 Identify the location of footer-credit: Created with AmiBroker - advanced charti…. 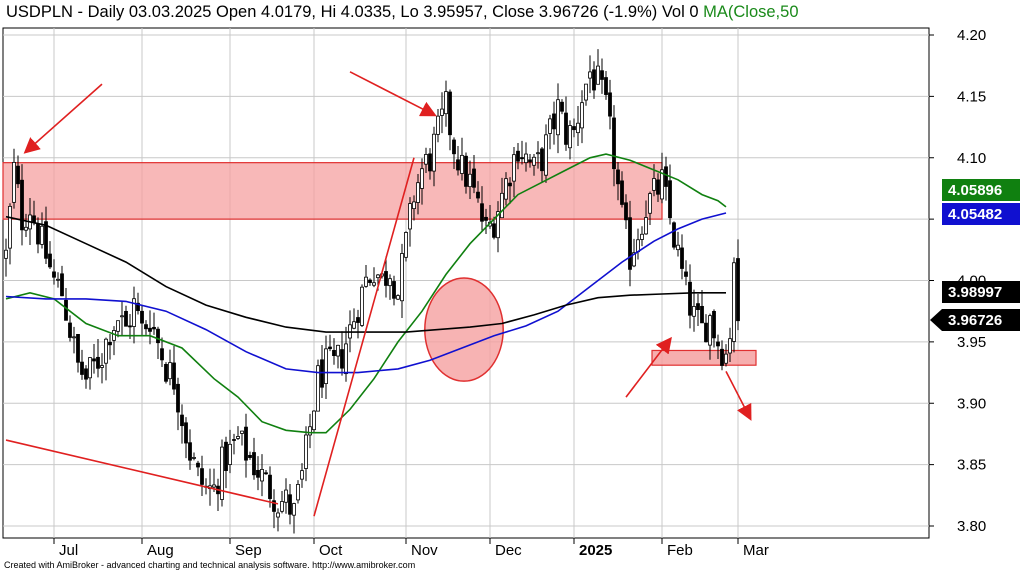
(210, 565).